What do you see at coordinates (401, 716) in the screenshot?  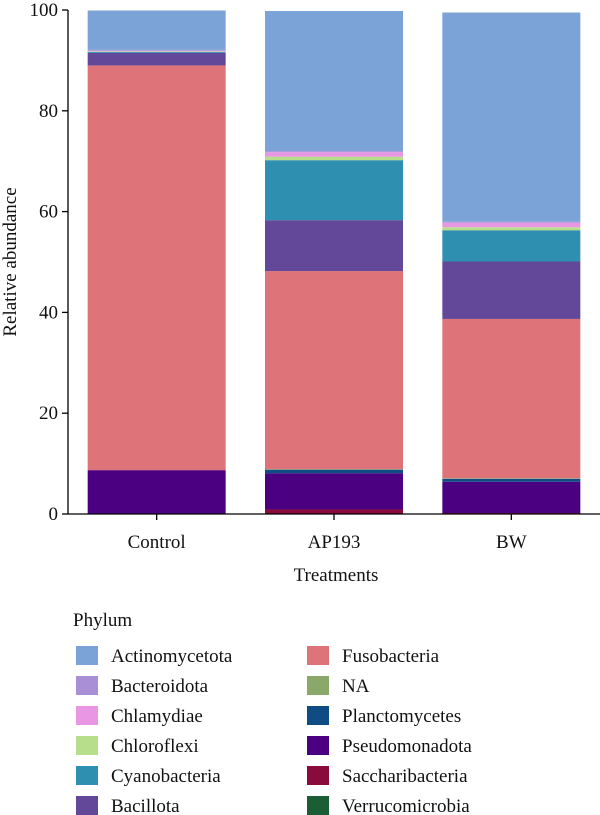 I see `legend-label-planctomycetes: Planctomycetes` at bounding box center [401, 716].